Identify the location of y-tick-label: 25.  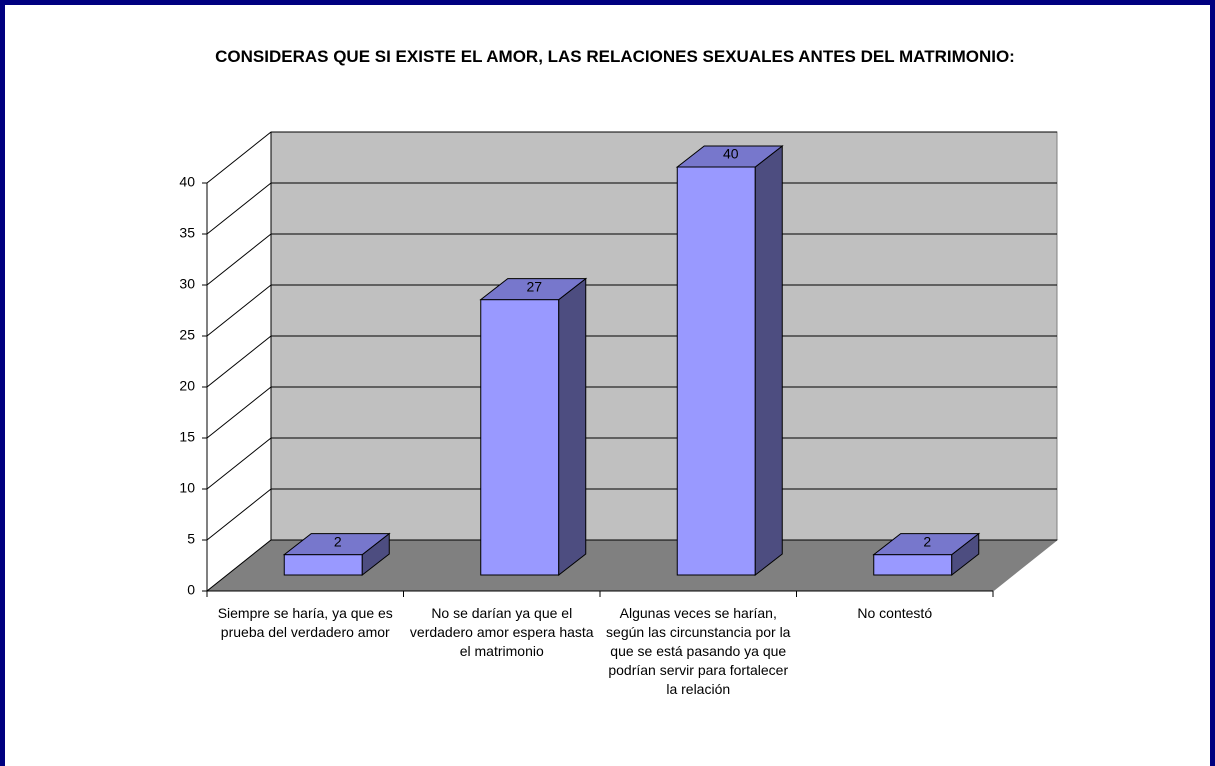
(187, 335).